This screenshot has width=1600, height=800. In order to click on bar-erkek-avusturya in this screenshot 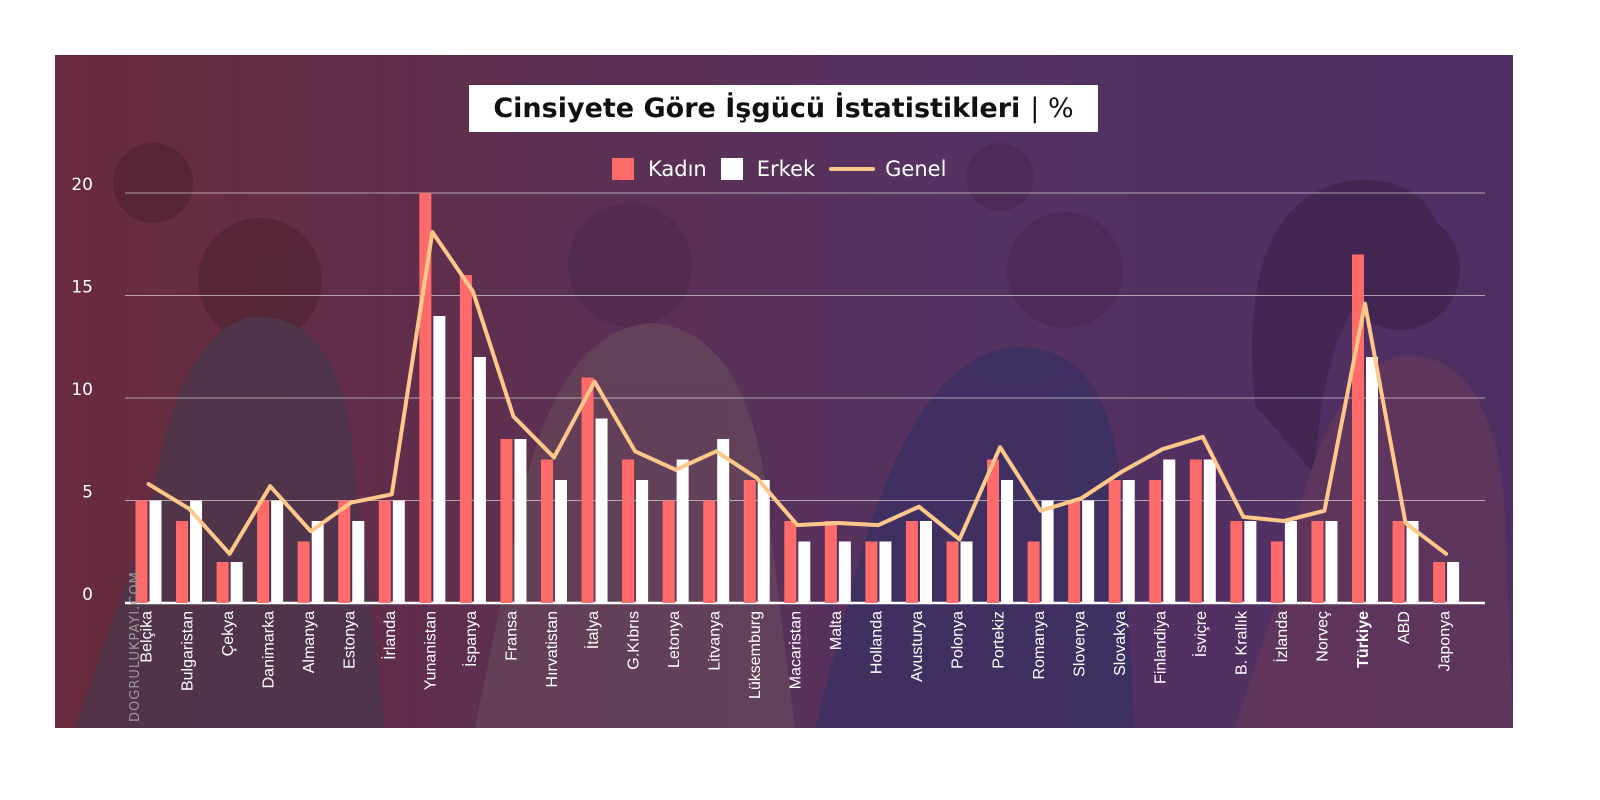, I will do `click(925, 562)`.